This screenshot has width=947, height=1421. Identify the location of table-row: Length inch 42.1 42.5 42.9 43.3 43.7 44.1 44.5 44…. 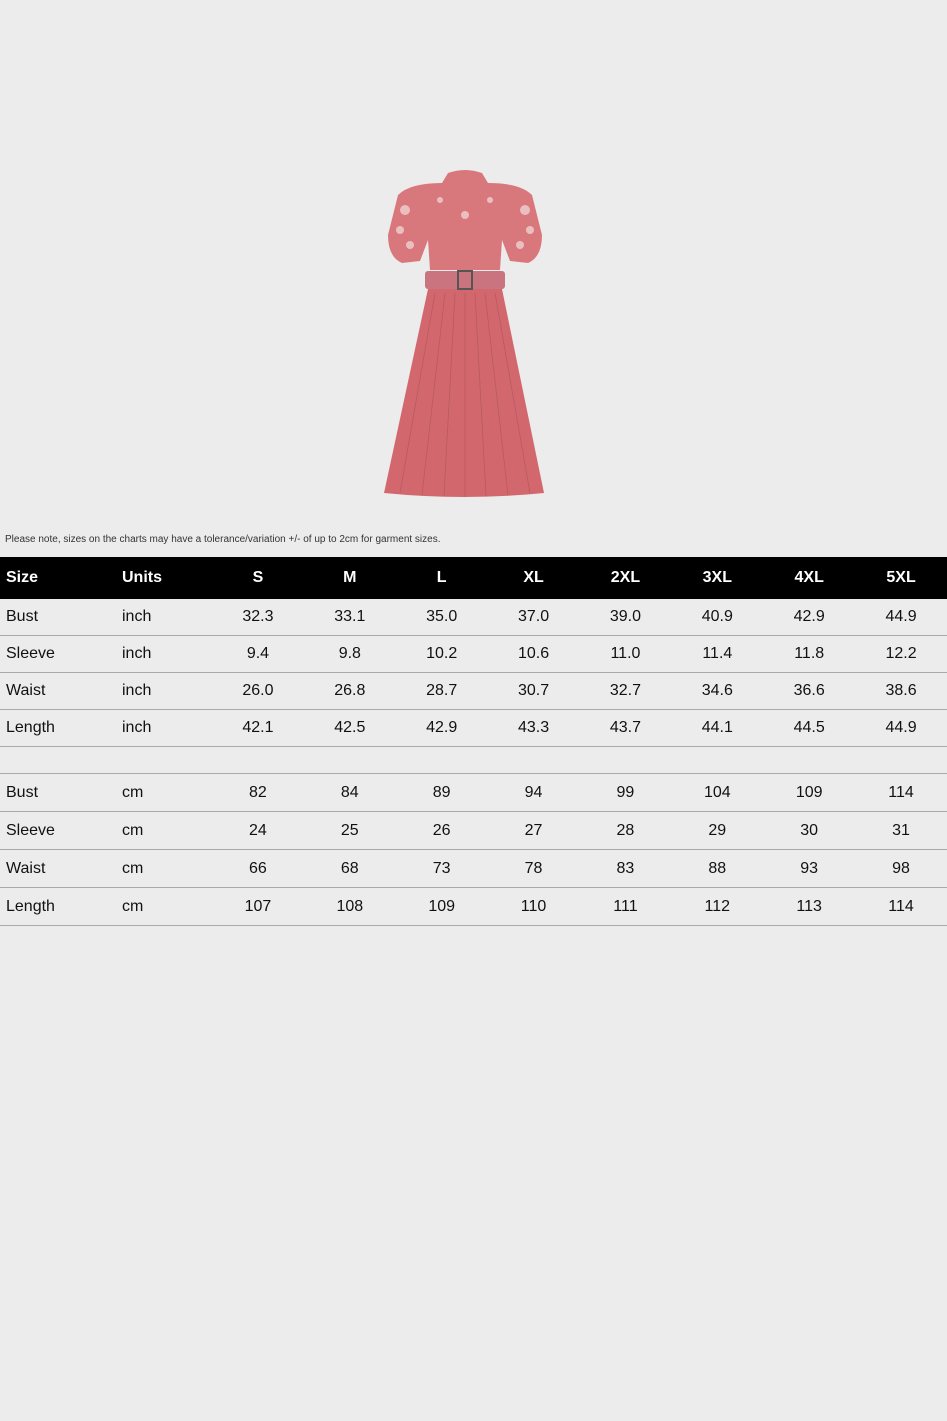
(473, 728).